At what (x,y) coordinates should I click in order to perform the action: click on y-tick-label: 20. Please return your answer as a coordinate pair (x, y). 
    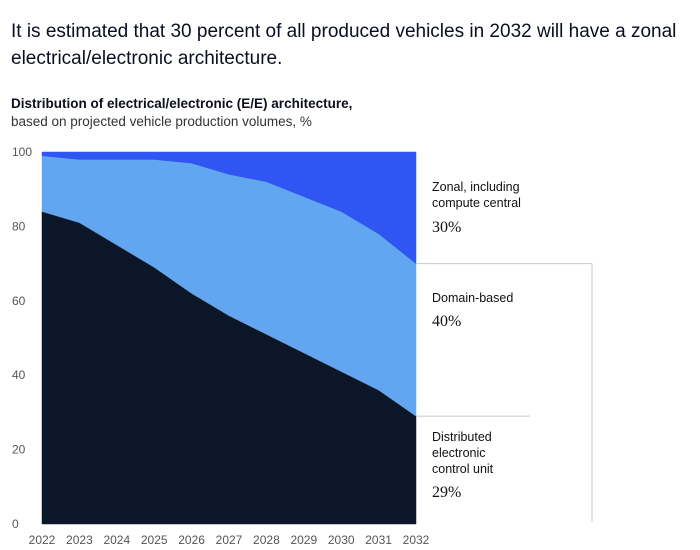
    Looking at the image, I should click on (19, 450).